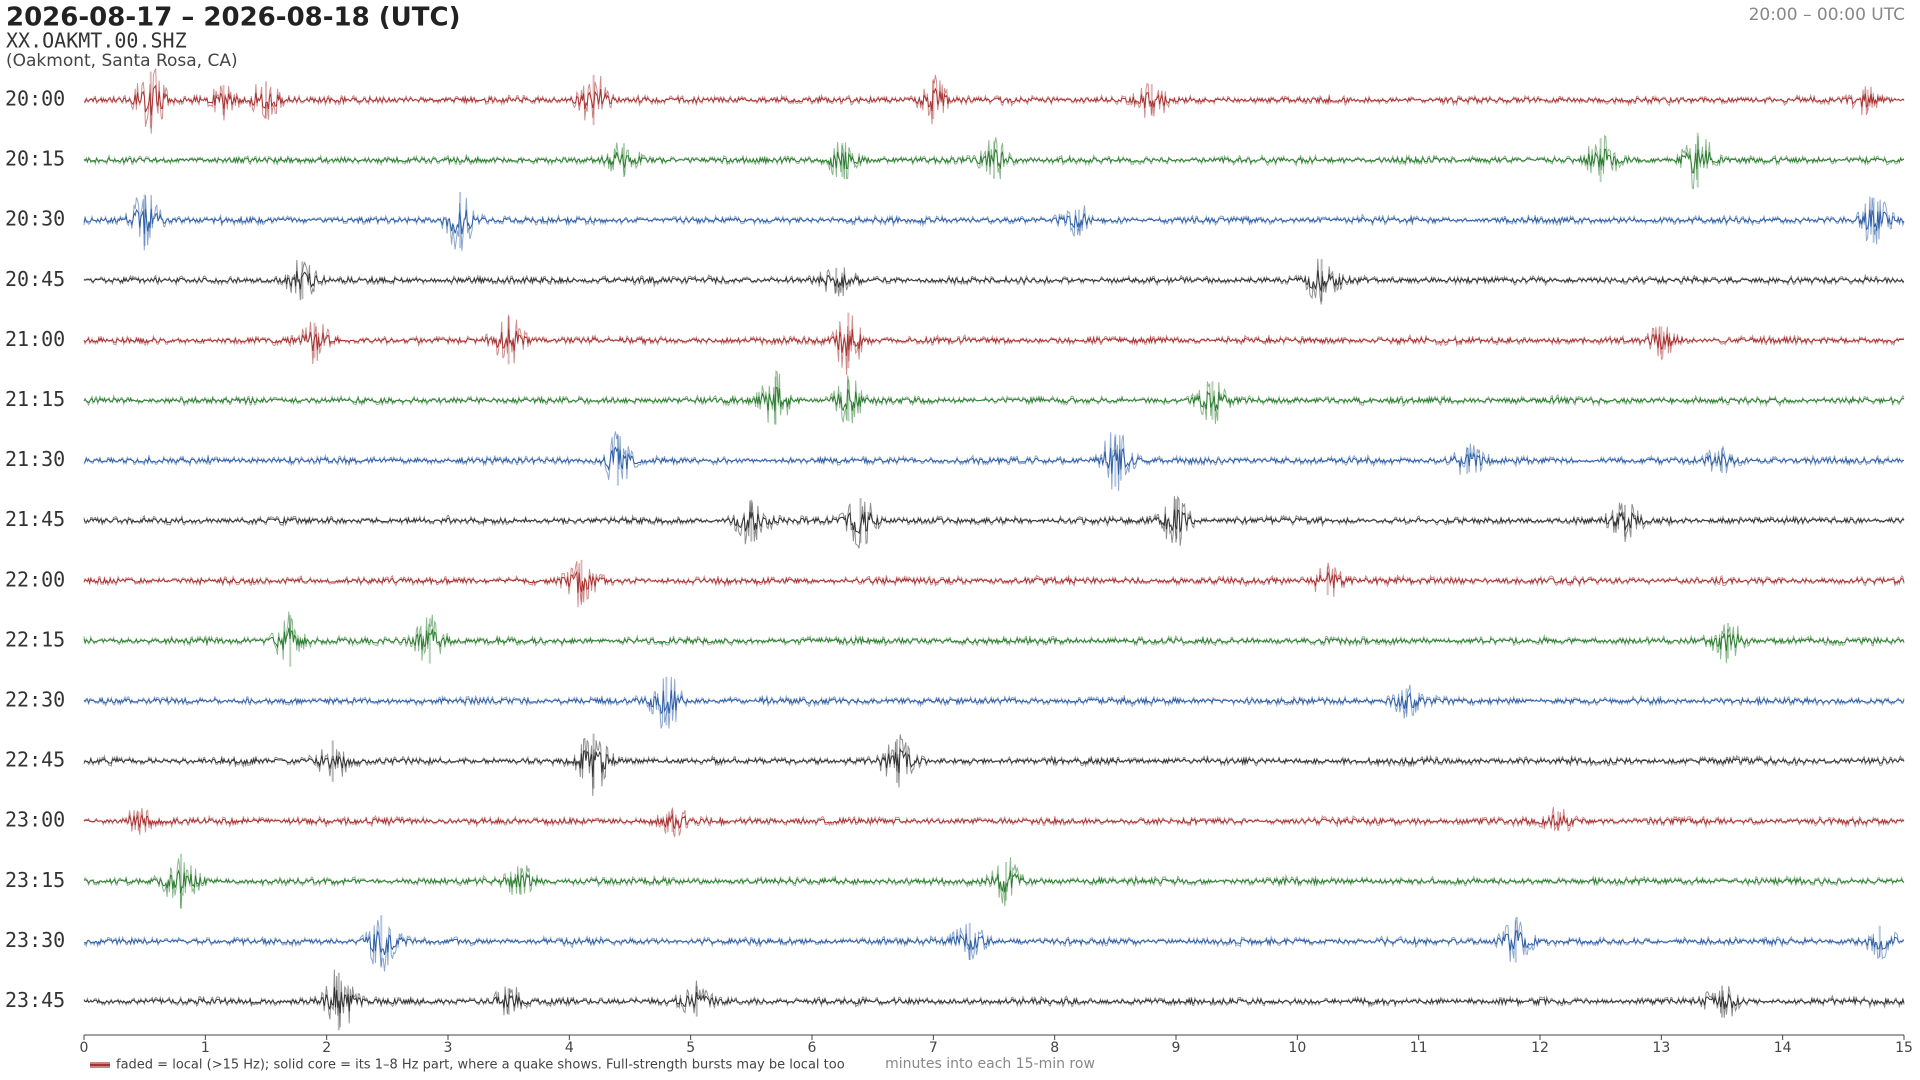 This screenshot has height=1080, width=1920. What do you see at coordinates (990, 1064) in the screenshot?
I see `x-axis-label: minutes into each 15-min row` at bounding box center [990, 1064].